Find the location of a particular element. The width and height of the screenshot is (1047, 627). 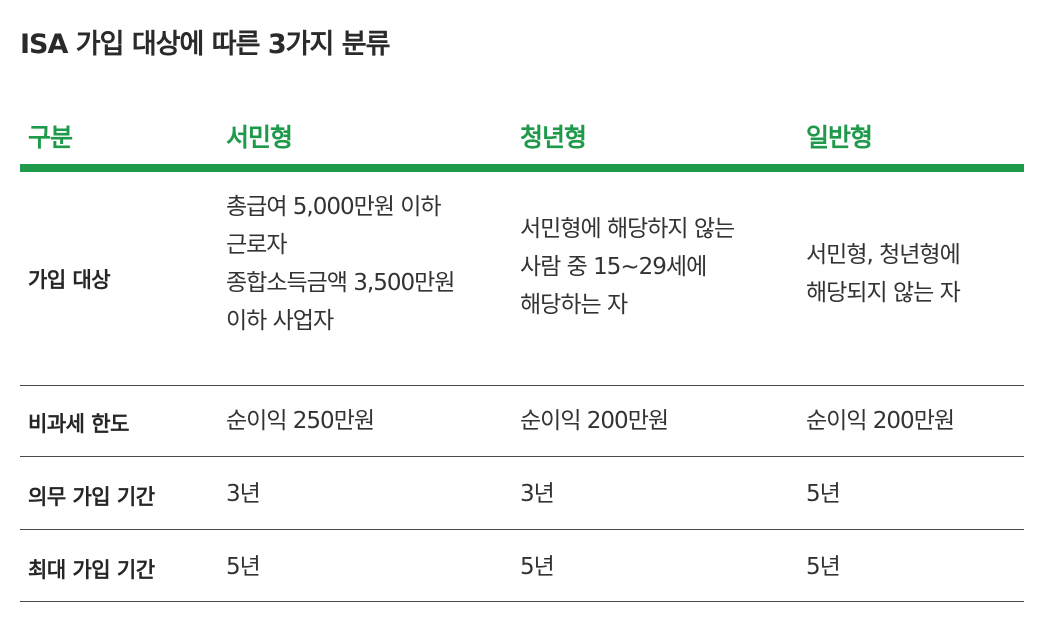

max-period-youth: 5년 is located at coordinates (537, 567).